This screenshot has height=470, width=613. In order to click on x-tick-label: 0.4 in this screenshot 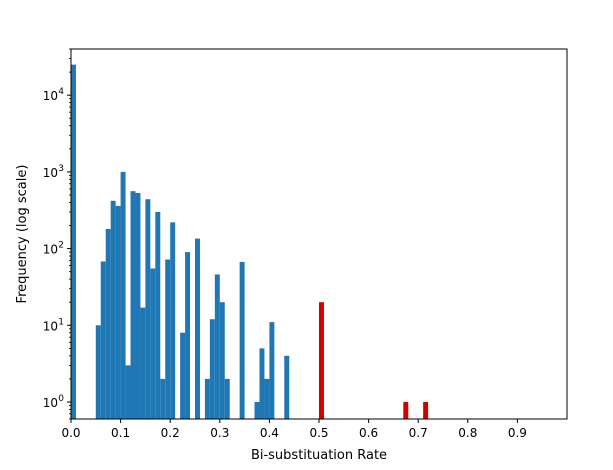, I will do `click(269, 433)`.